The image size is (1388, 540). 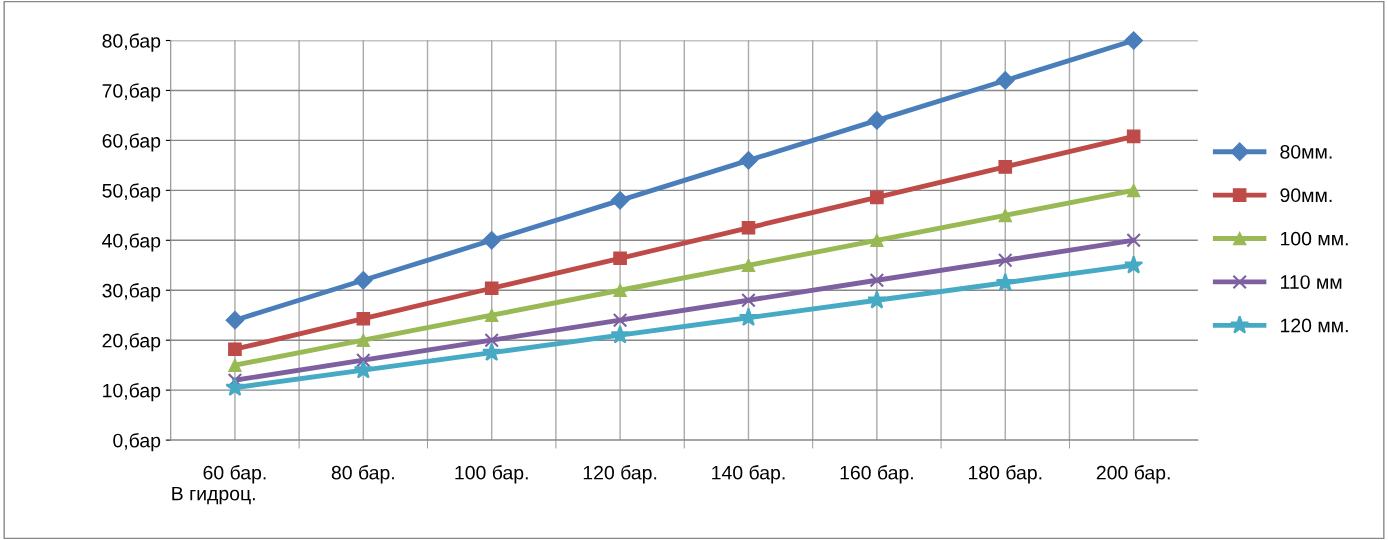 I want to click on y-tick-label: 70,бар, so click(x=131, y=92).